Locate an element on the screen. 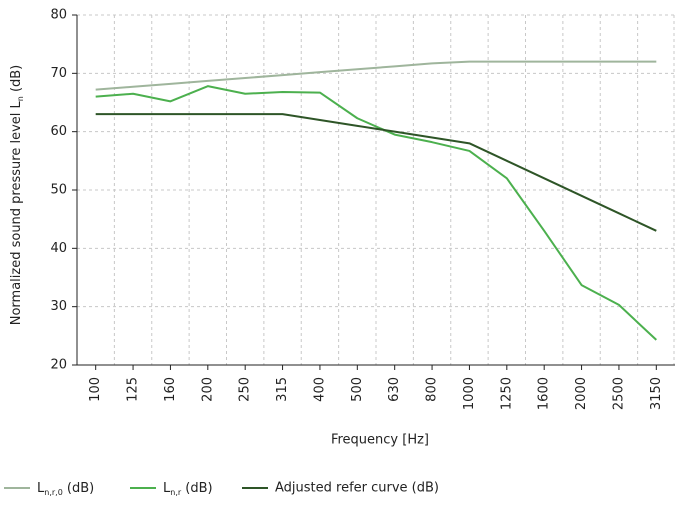 The height and width of the screenshot is (507, 676). x-tick-label: 400 is located at coordinates (319, 389).